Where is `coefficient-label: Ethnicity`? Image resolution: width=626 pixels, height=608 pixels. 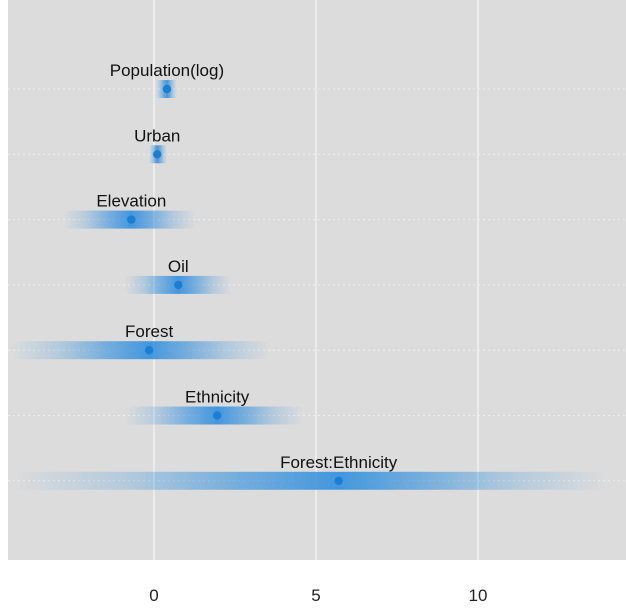
coefficient-label: Ethnicity is located at coordinates (217, 397).